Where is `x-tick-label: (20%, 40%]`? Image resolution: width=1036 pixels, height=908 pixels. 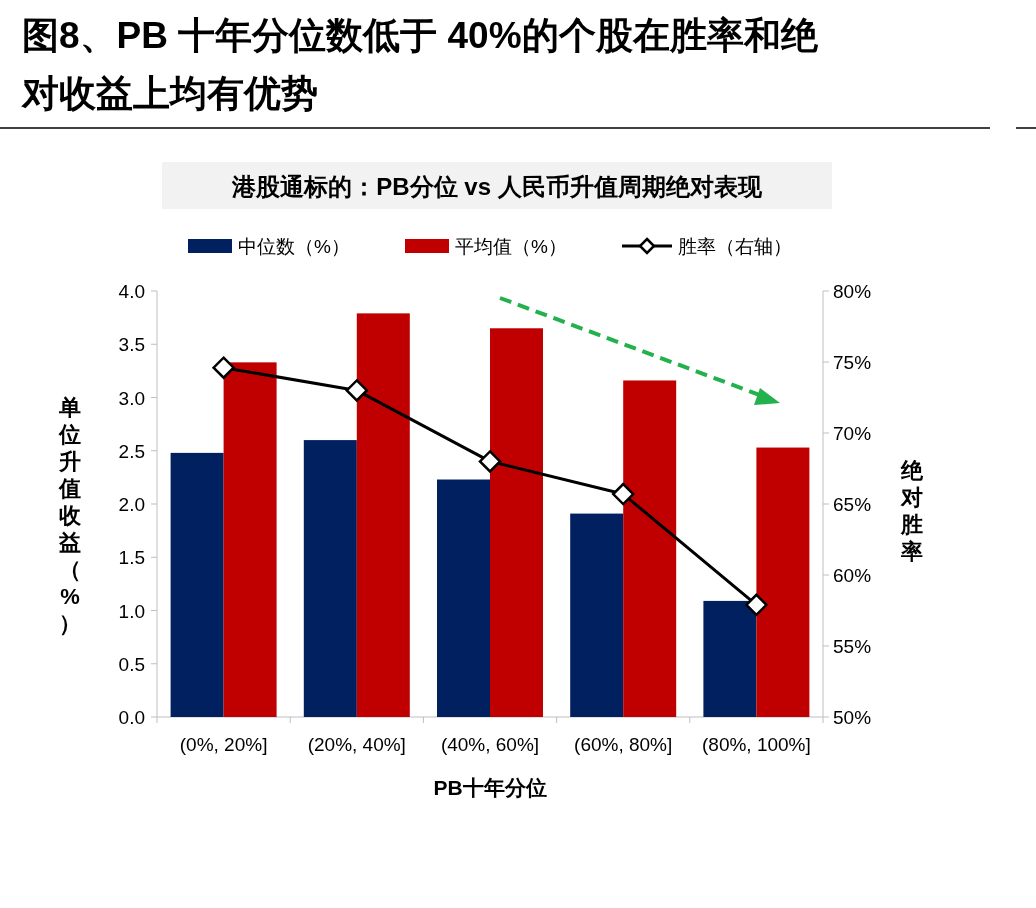 x-tick-label: (20%, 40%] is located at coordinates (356, 744).